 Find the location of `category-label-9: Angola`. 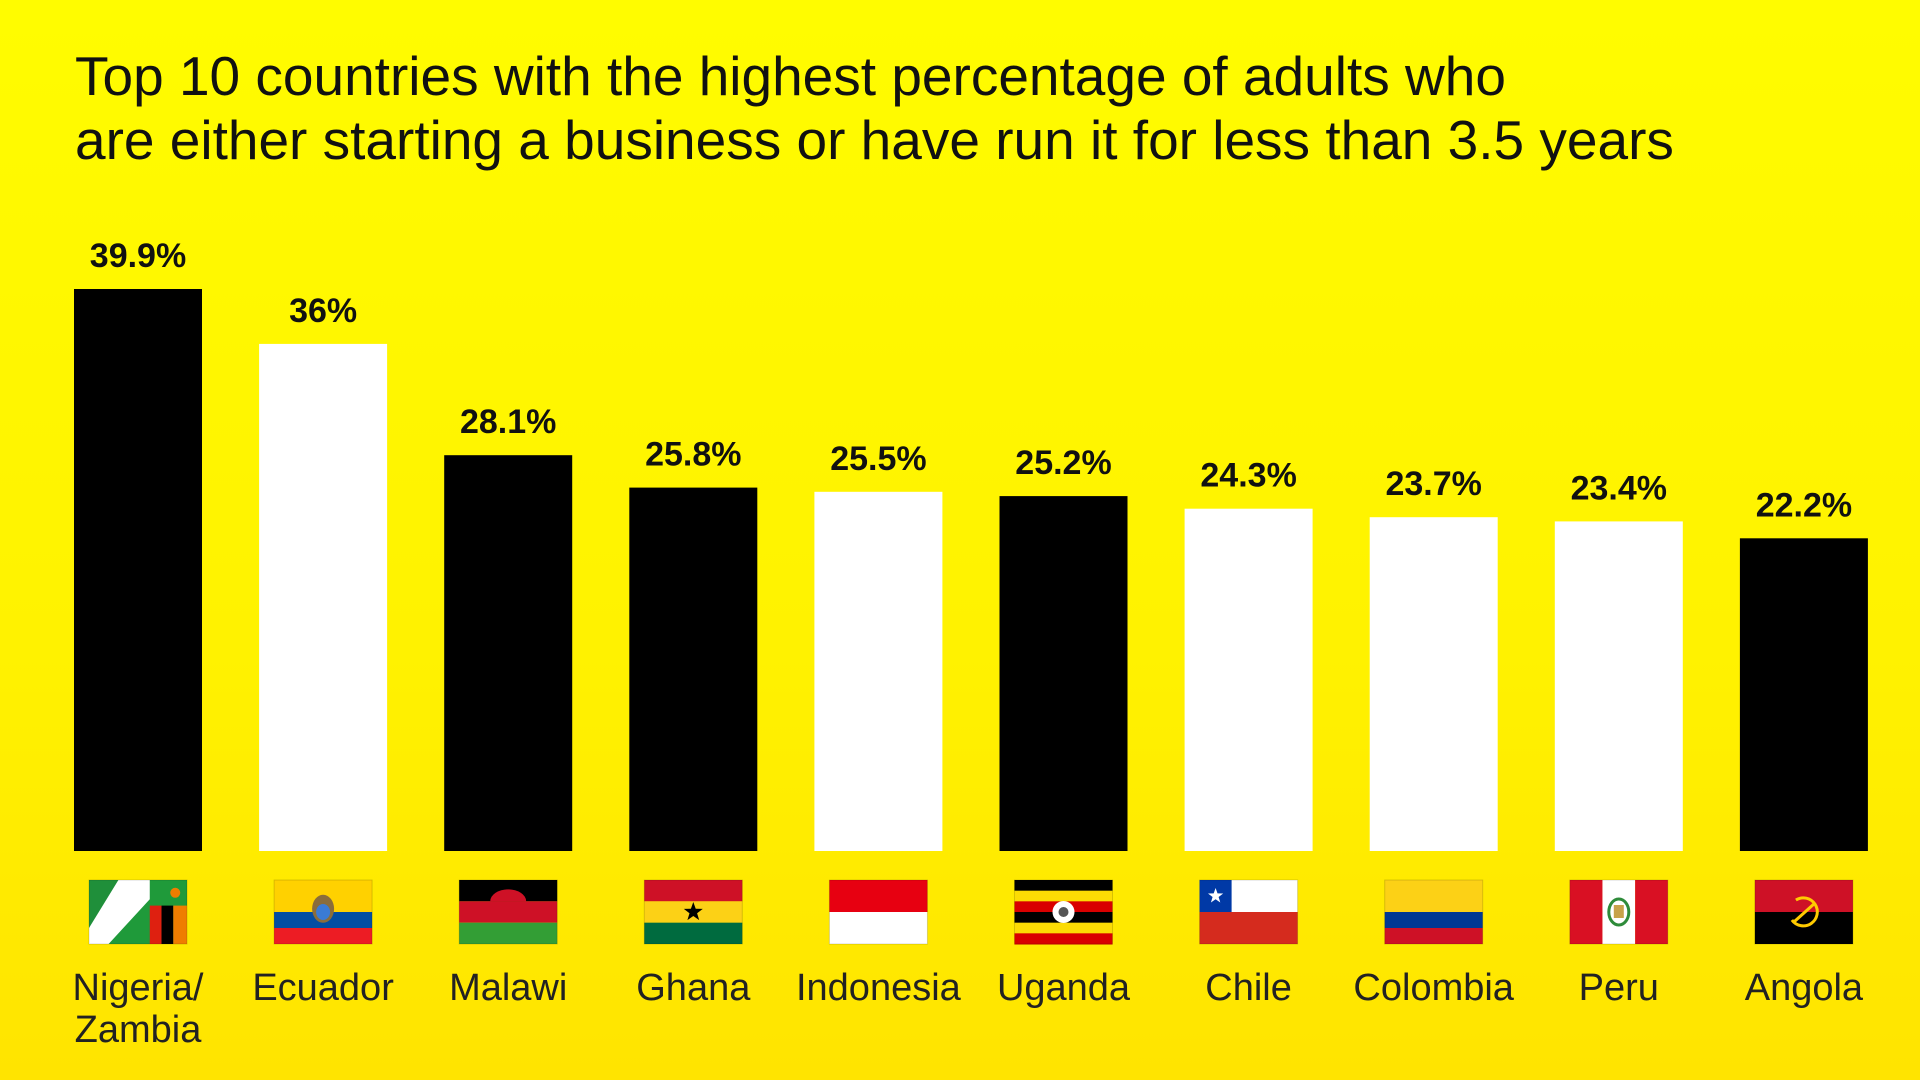

category-label-9: Angola is located at coordinates (1804, 988).